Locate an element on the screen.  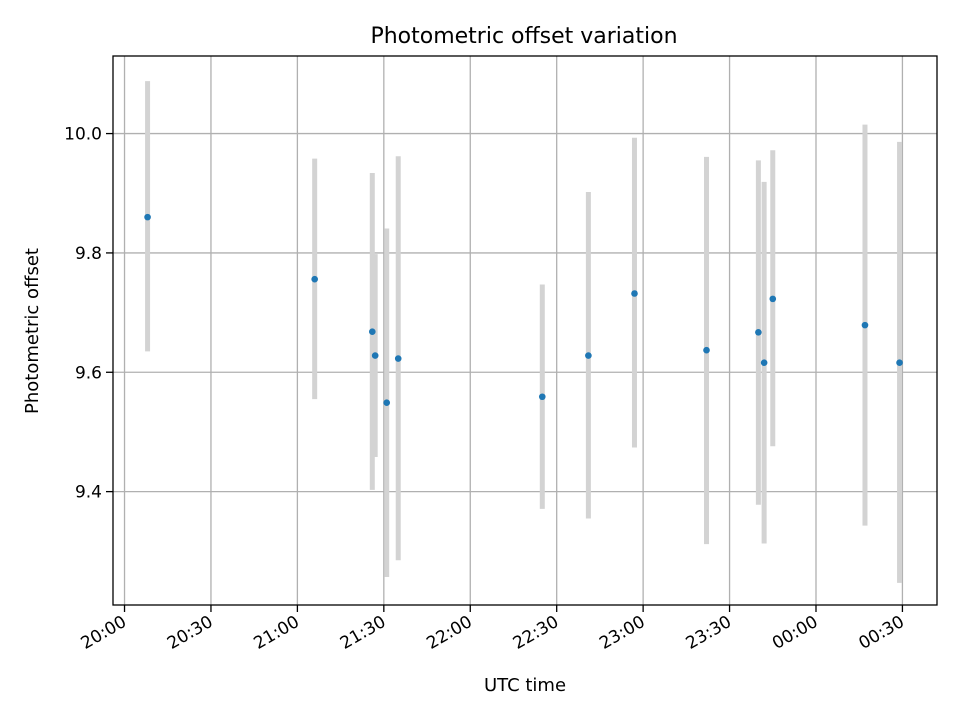
y-tick-label: 9.8 is located at coordinates (88, 254).